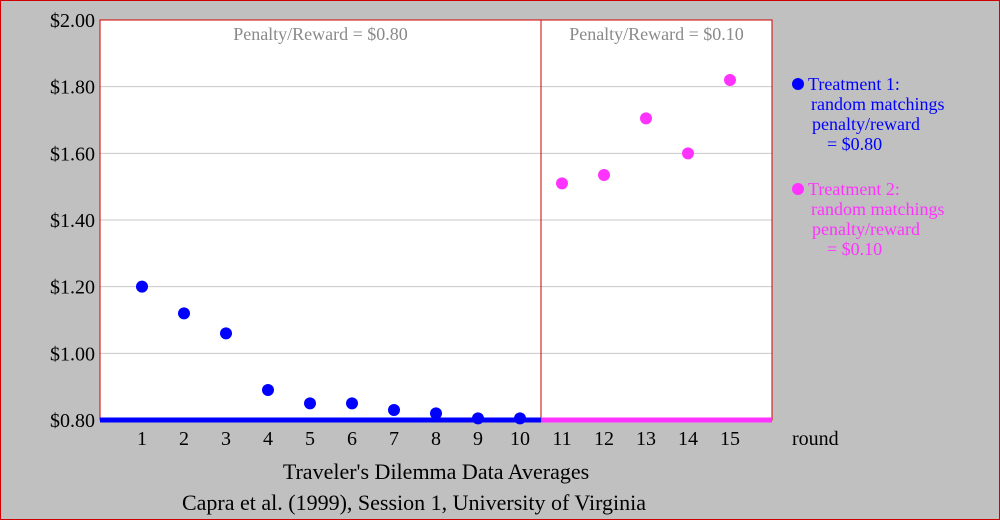  What do you see at coordinates (72, 21) in the screenshot?
I see `y-tick-label: $2.00` at bounding box center [72, 21].